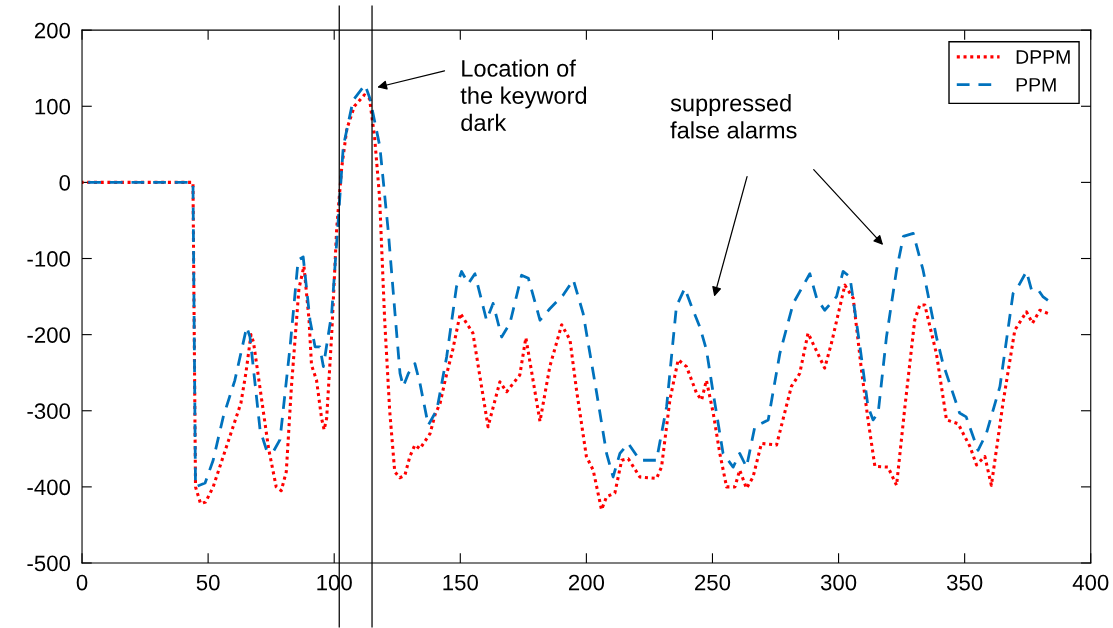 This screenshot has height=628, width=1113. I want to click on x-tick-label: 150, so click(460, 582).